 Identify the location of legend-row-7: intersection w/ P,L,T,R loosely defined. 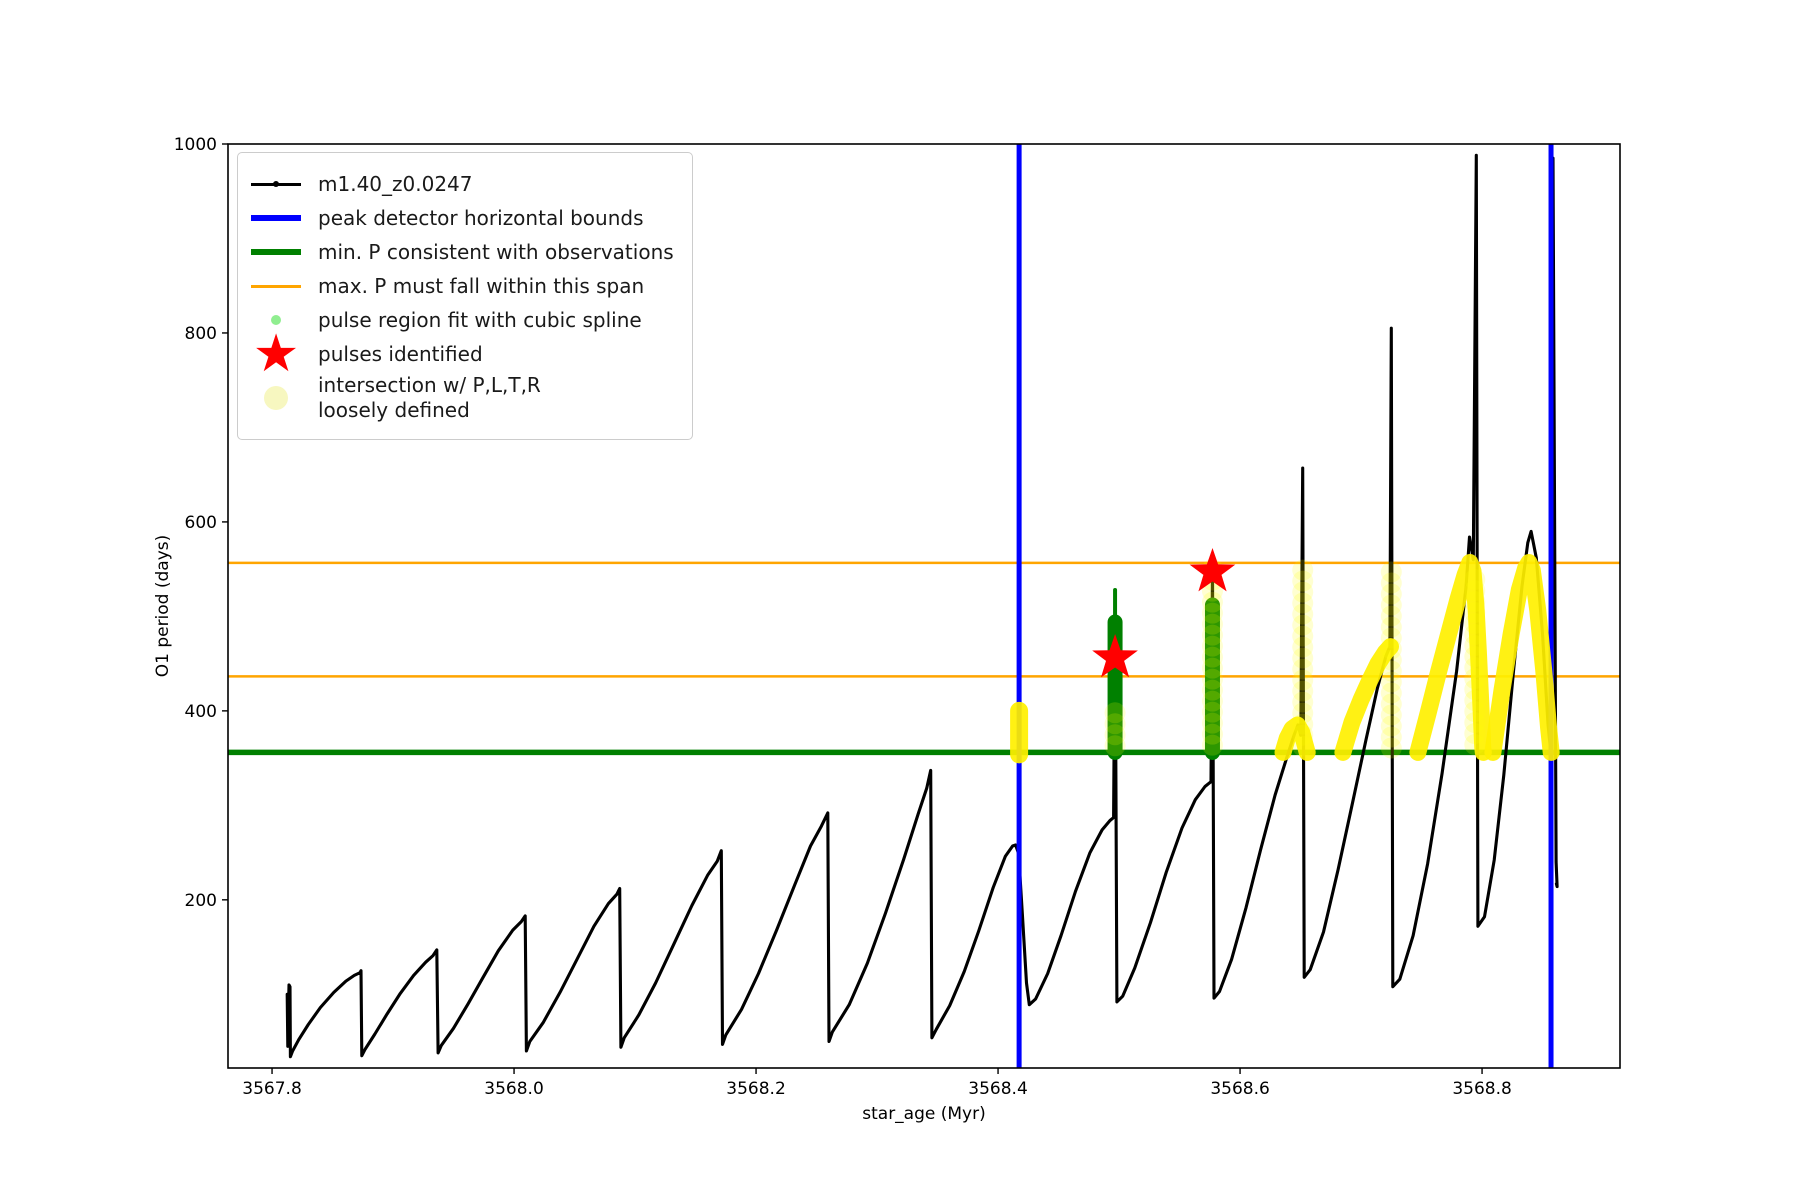
(462, 398).